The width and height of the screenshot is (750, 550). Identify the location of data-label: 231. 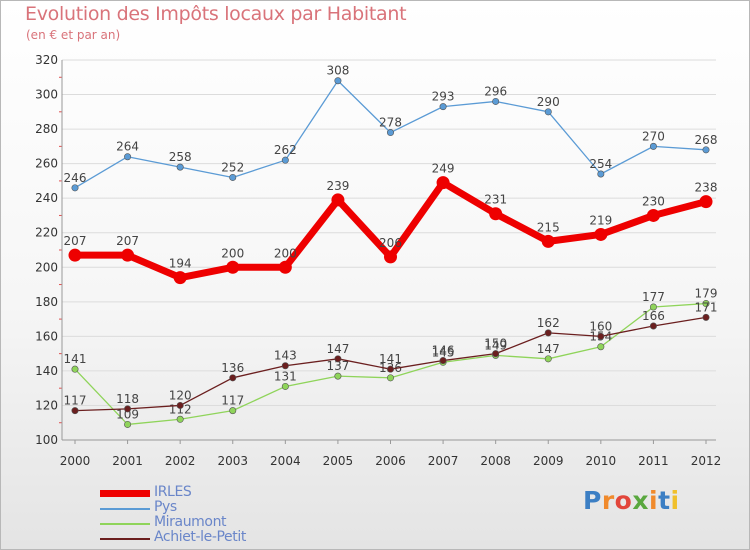
(495, 200).